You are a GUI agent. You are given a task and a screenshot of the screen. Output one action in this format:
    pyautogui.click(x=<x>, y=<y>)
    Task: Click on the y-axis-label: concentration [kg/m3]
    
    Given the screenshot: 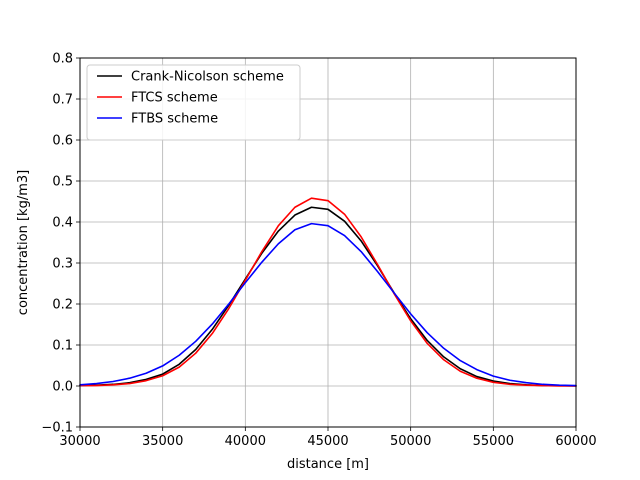 What is the action you would take?
    pyautogui.click(x=23, y=242)
    